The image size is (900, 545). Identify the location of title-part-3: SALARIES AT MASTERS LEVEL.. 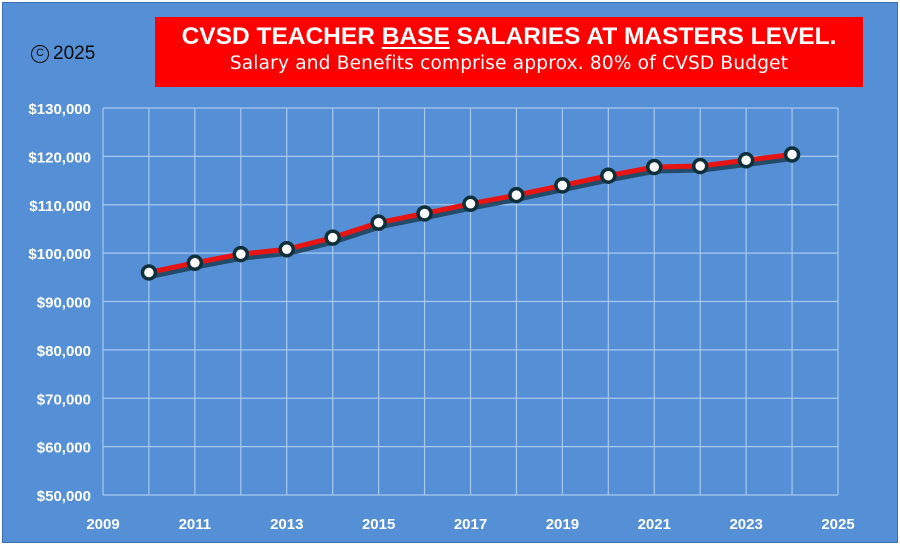
(643, 36).